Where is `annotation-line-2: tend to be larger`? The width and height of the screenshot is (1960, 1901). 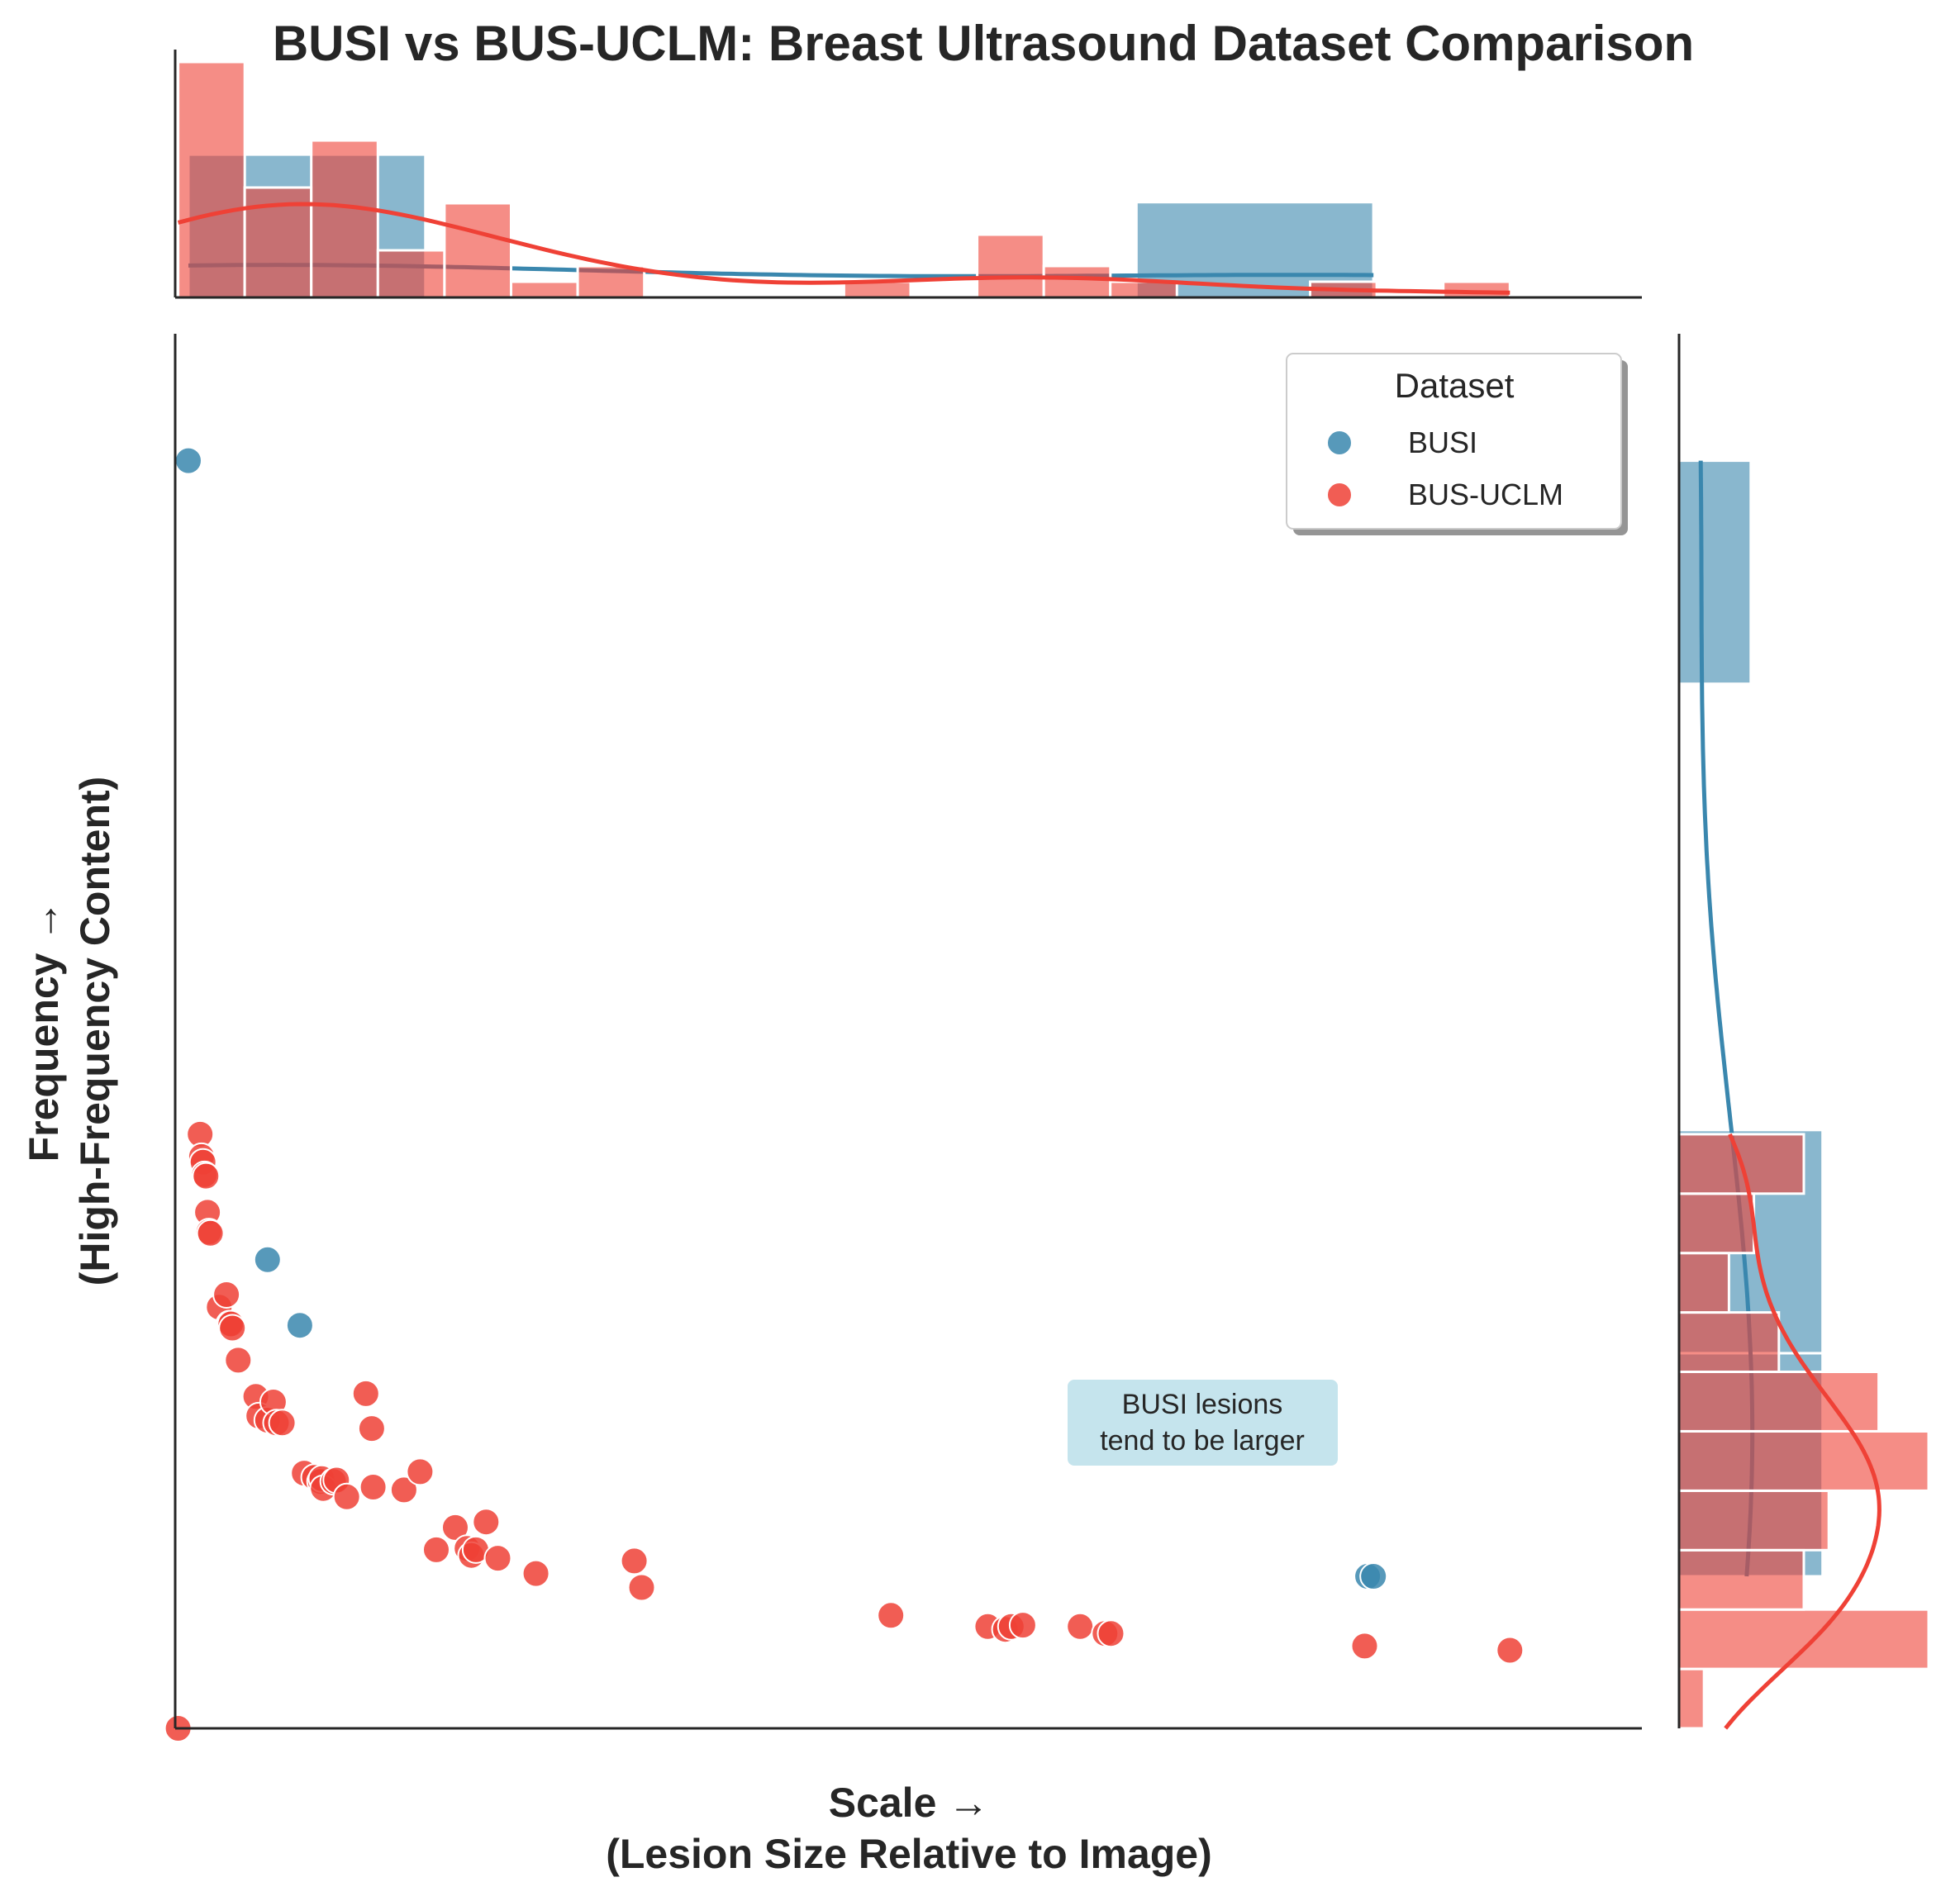
annotation-line-2: tend to be larger is located at coordinates (1202, 1441).